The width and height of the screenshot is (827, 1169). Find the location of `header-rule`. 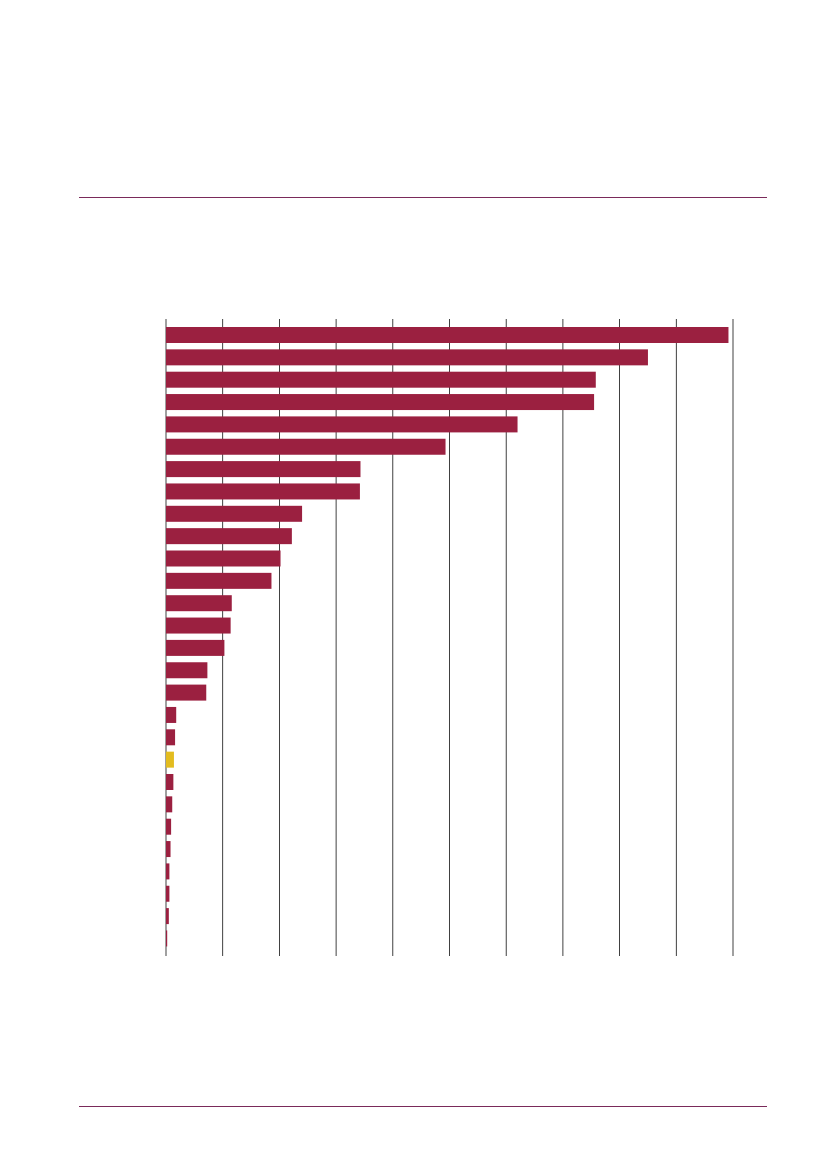

header-rule is located at coordinates (423, 197).